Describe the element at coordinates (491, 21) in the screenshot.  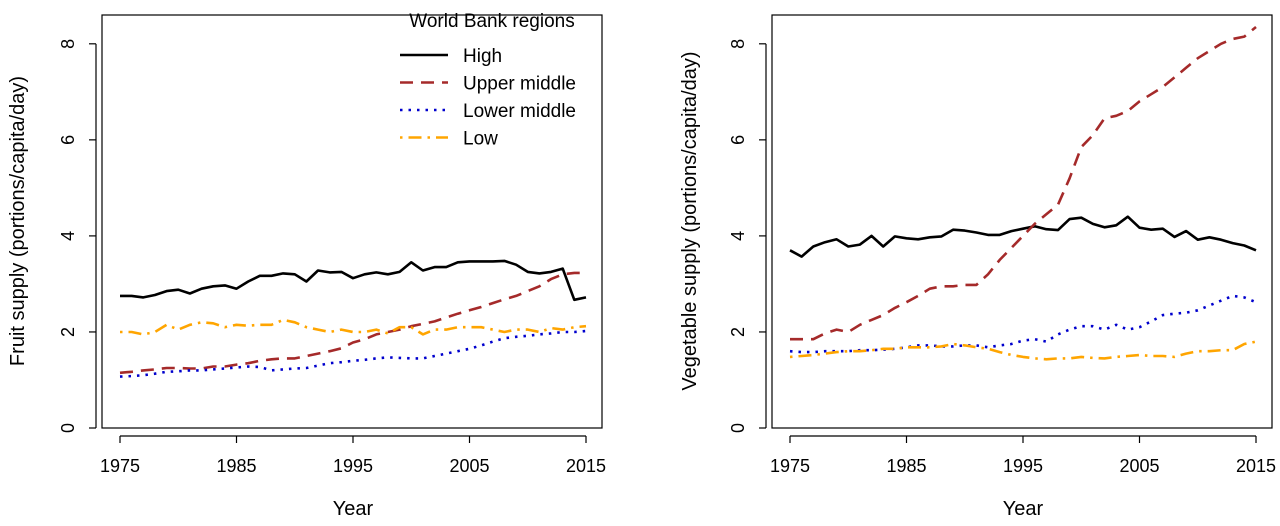
I see `legend-title: World Bank regions` at that location.